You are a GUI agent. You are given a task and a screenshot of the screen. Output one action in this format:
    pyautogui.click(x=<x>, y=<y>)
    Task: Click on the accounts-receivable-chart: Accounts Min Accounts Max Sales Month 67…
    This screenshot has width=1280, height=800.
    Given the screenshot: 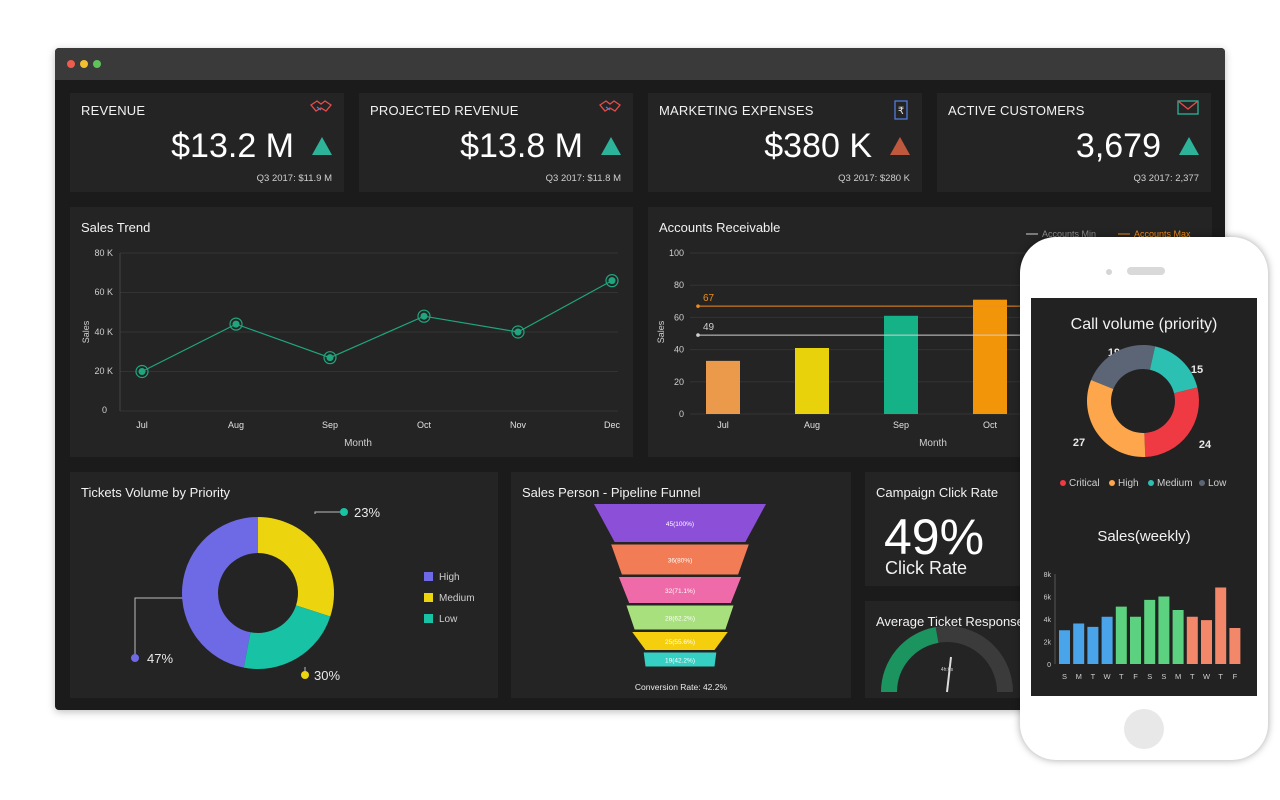 What is the action you would take?
    pyautogui.click(x=930, y=332)
    